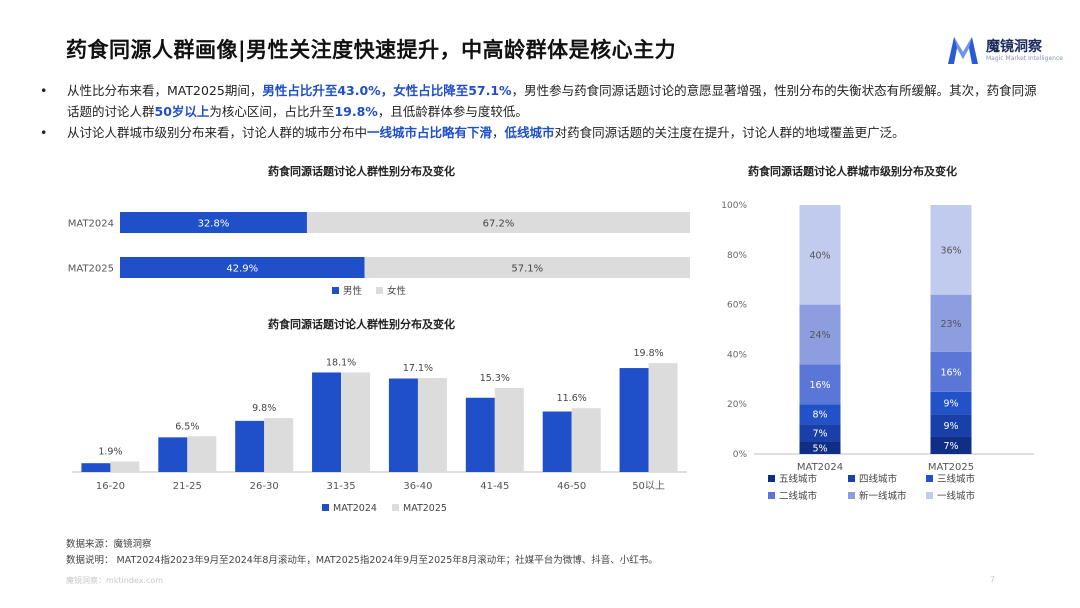 The width and height of the screenshot is (1080, 608). What do you see at coordinates (571, 486) in the screenshot?
I see `age-category-label: 46-50` at bounding box center [571, 486].